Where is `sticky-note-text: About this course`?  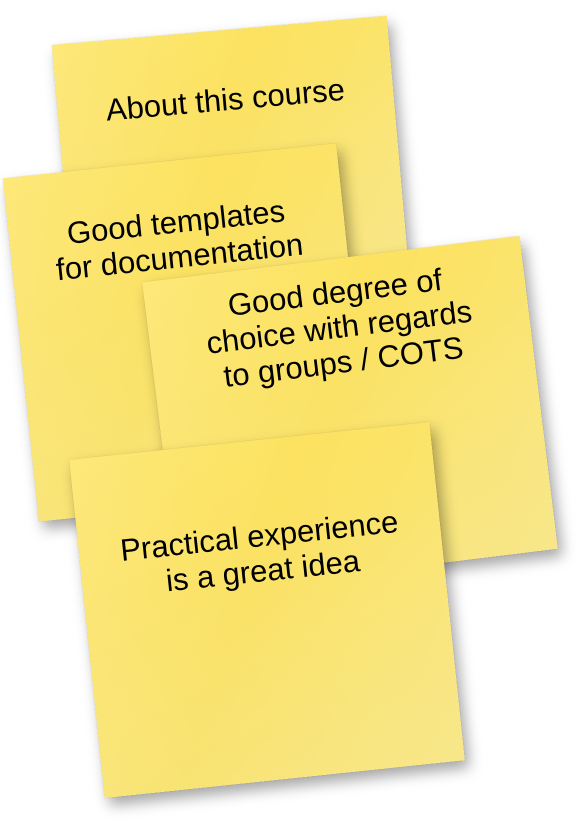 sticky-note-text: About this course is located at coordinates (225, 99).